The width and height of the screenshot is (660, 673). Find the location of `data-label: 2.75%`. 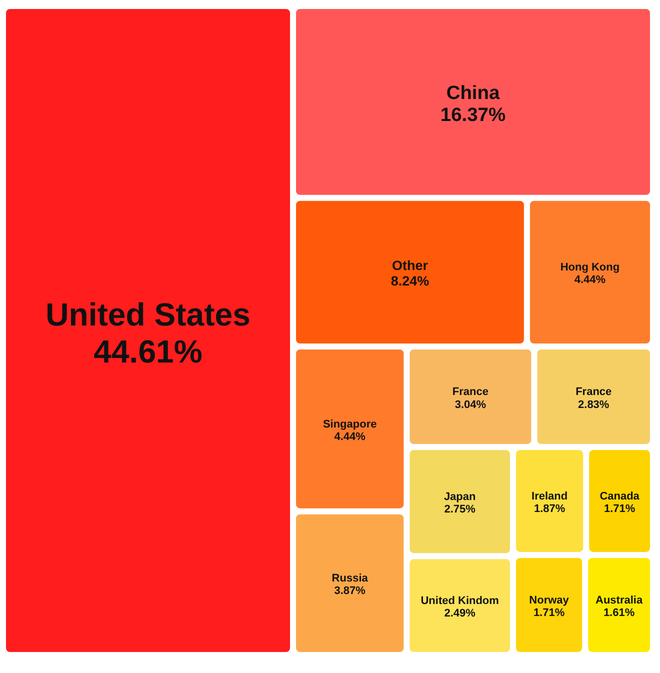

data-label: 2.75% is located at coordinates (460, 510).